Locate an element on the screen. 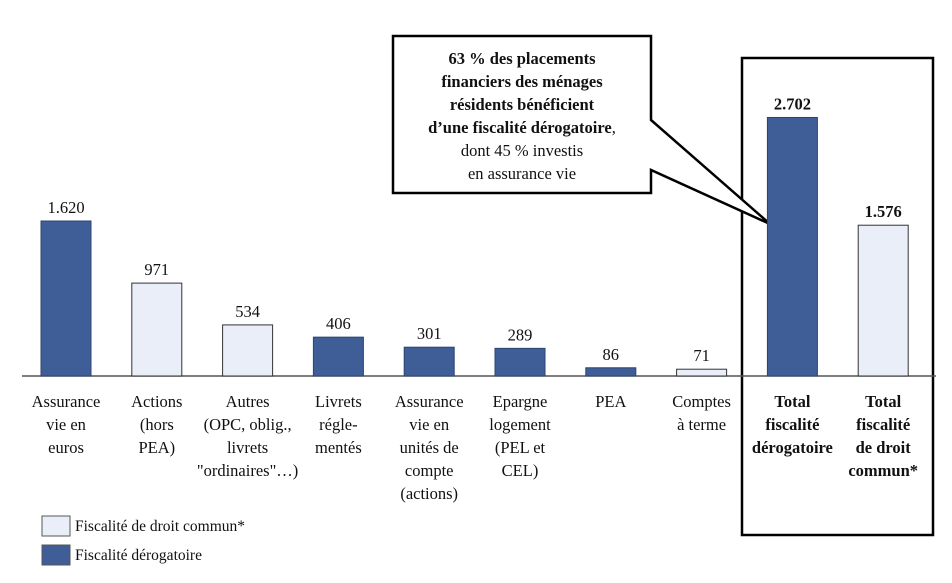  data-label: 971 is located at coordinates (156, 269).